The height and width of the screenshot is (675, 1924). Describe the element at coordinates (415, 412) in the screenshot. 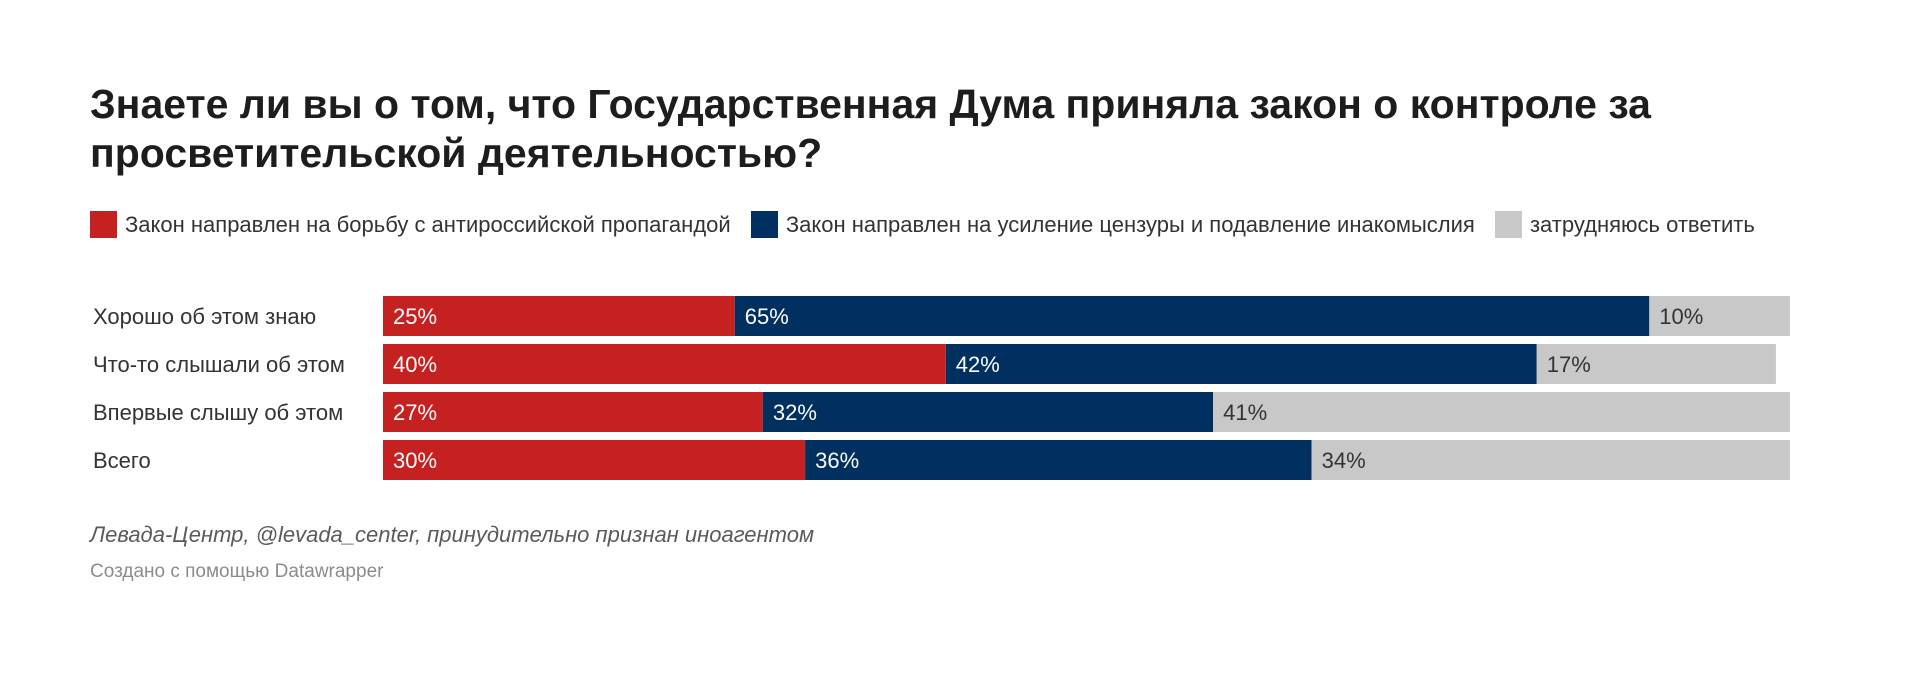

I see `value-label-propaganda: 27%` at that location.